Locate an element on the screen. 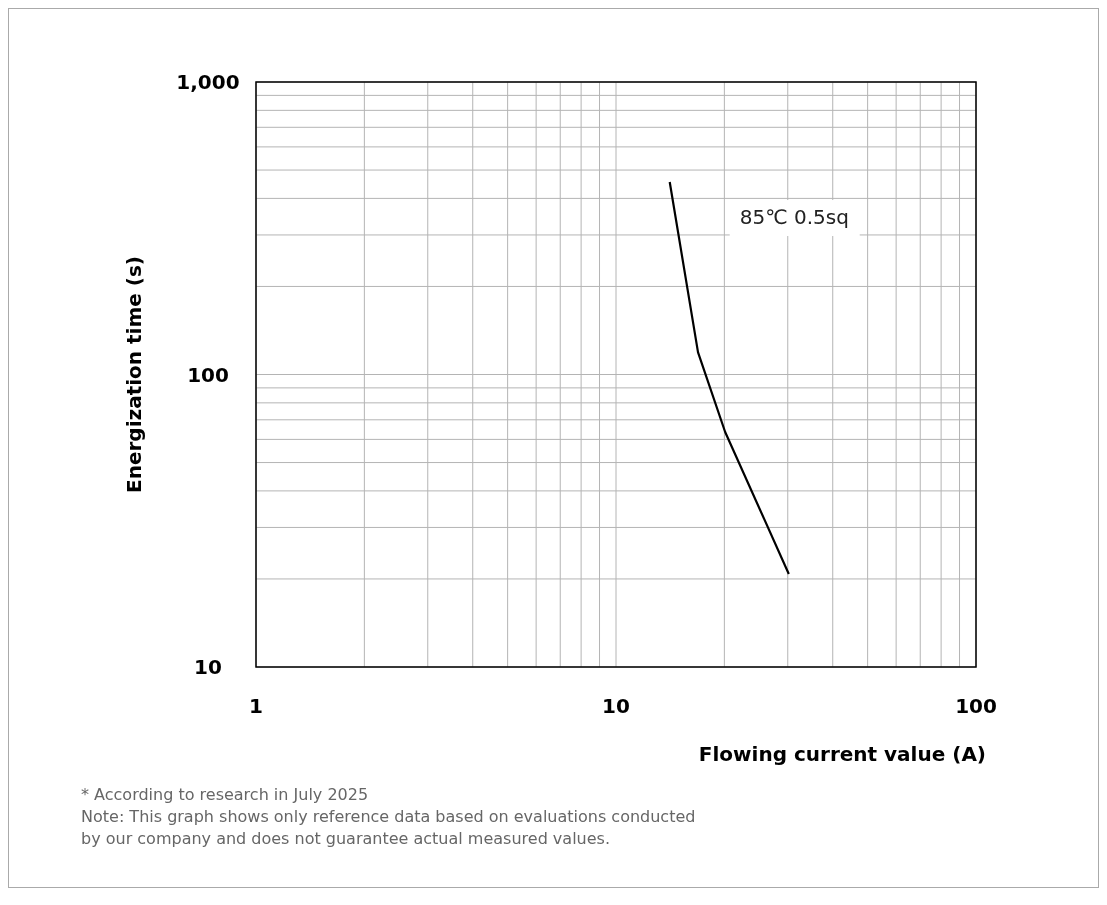 Image resolution: width=1107 pixels, height=905 pixels. x-tick-label: 100 is located at coordinates (976, 706).